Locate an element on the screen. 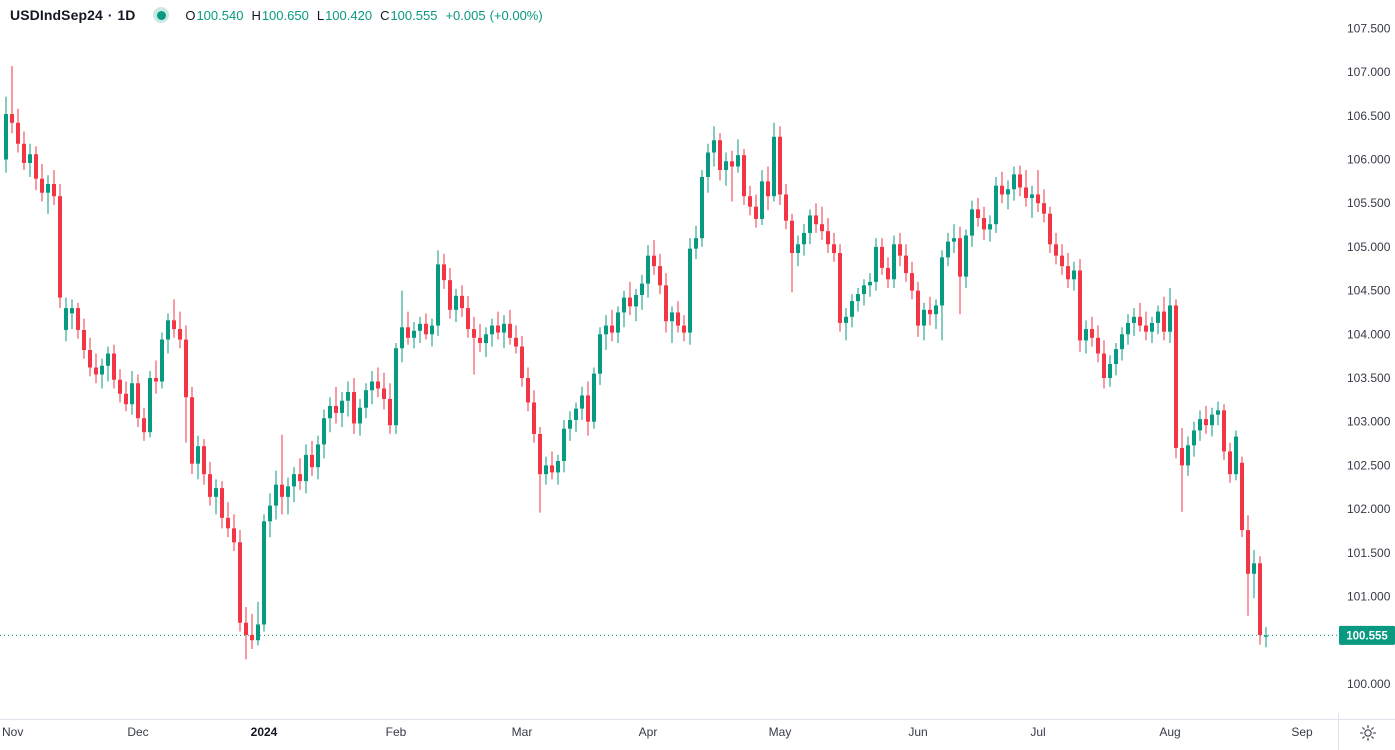  time-axis-month-label: May is located at coordinates (780, 732).